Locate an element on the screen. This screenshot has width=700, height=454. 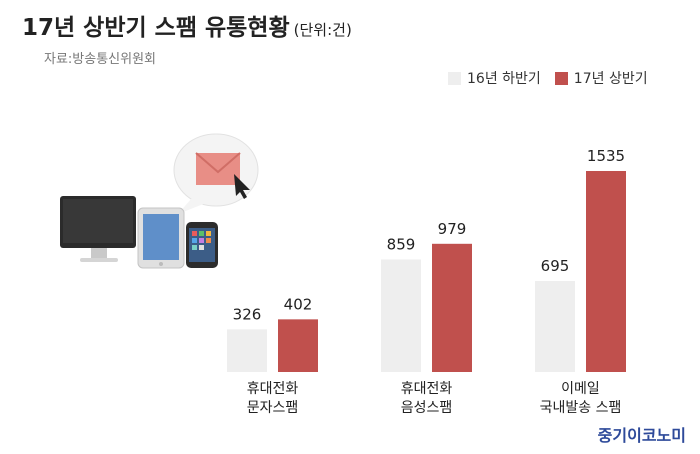
brand-logo: 중기이코노미 is located at coordinates (641, 435).